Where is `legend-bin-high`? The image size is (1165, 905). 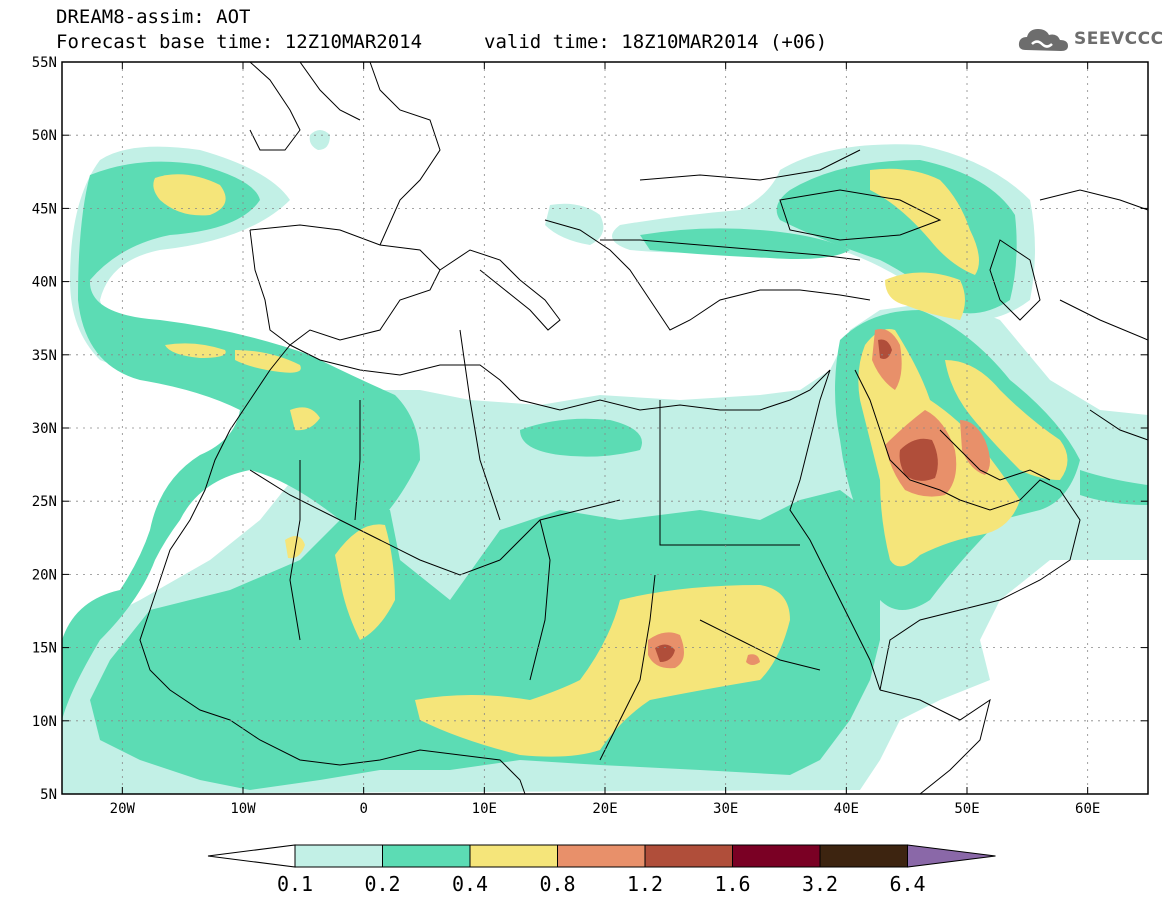
legend-bin-high is located at coordinates (951, 856).